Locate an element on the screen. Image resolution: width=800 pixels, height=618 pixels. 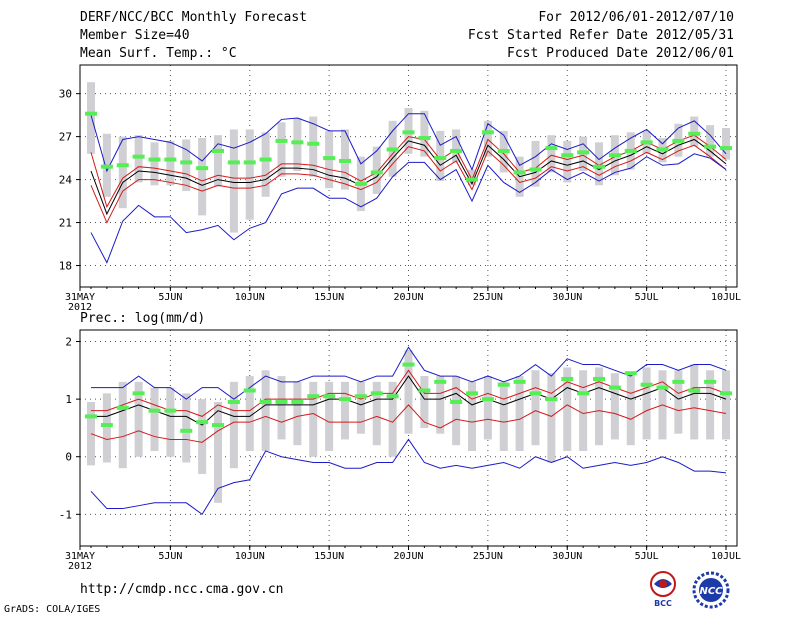
temp-series-lower is located at coordinates (408, 184).